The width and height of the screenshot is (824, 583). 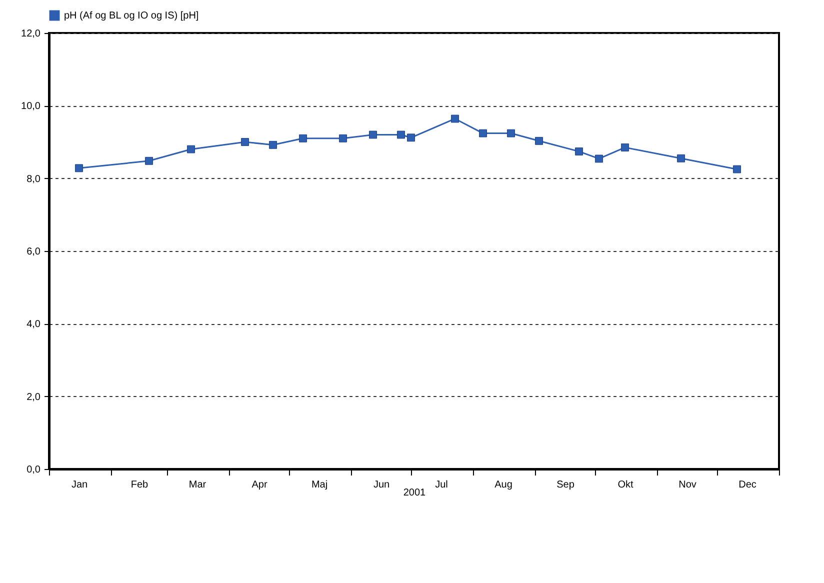 What do you see at coordinates (139, 485) in the screenshot?
I see `x-tick-label: Feb` at bounding box center [139, 485].